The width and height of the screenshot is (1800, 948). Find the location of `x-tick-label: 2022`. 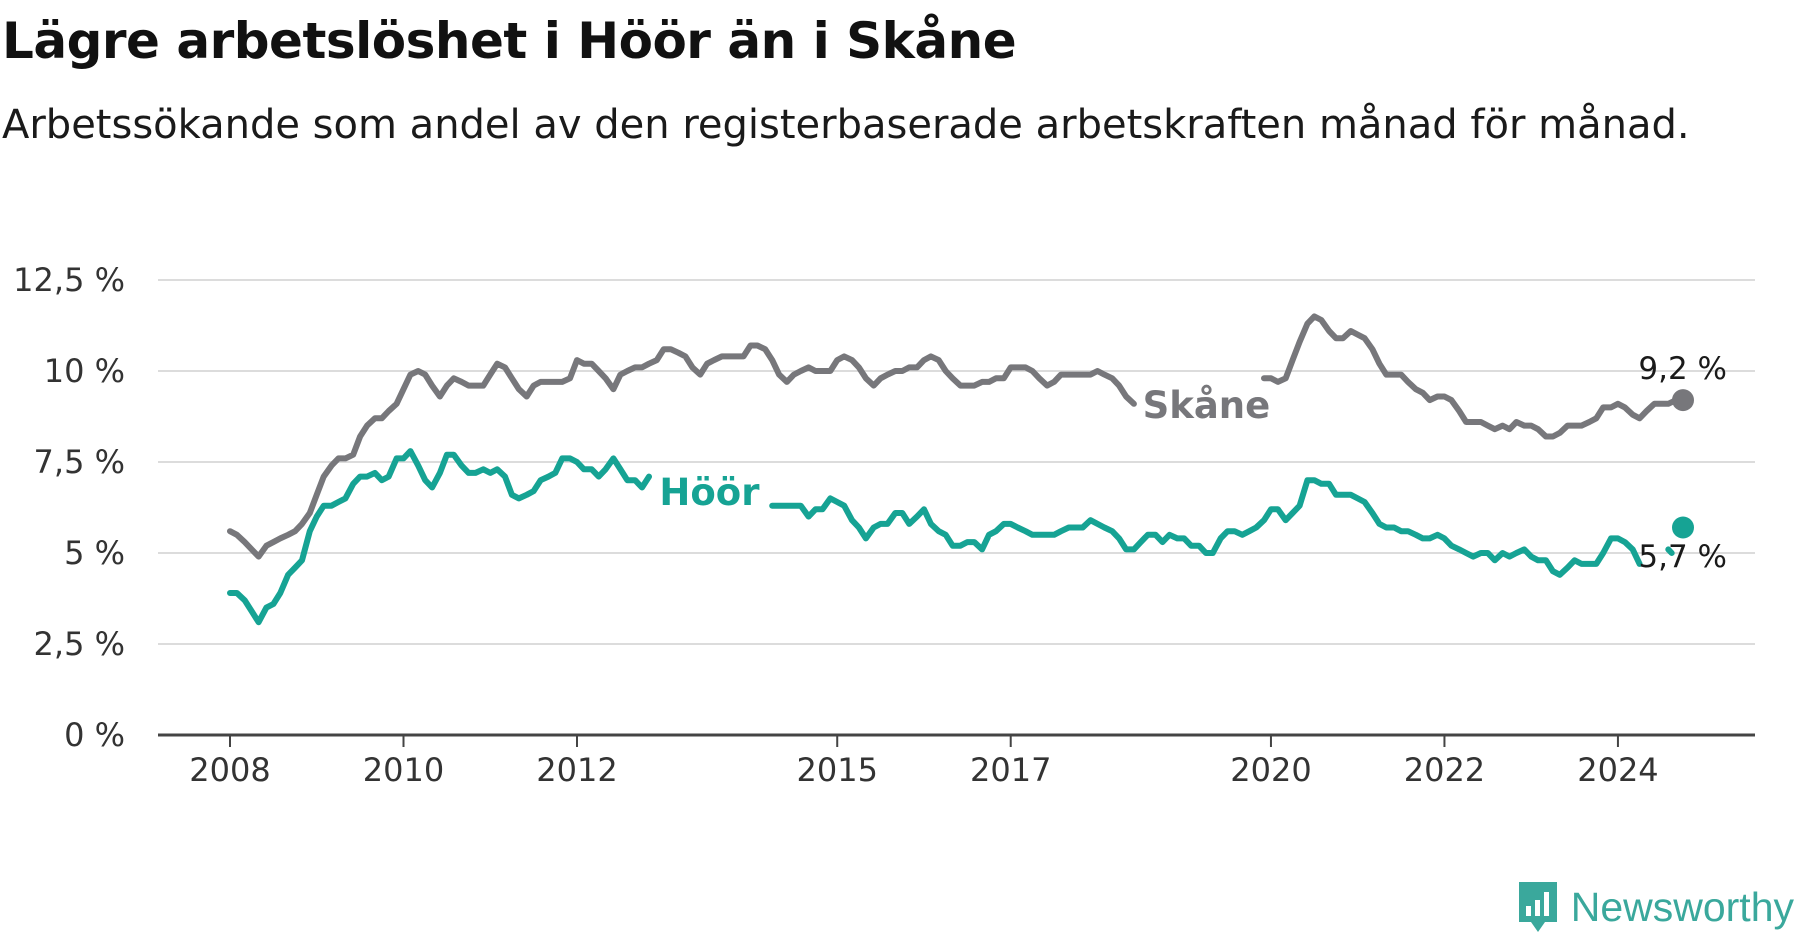

x-tick-label: 2022 is located at coordinates (1444, 770).